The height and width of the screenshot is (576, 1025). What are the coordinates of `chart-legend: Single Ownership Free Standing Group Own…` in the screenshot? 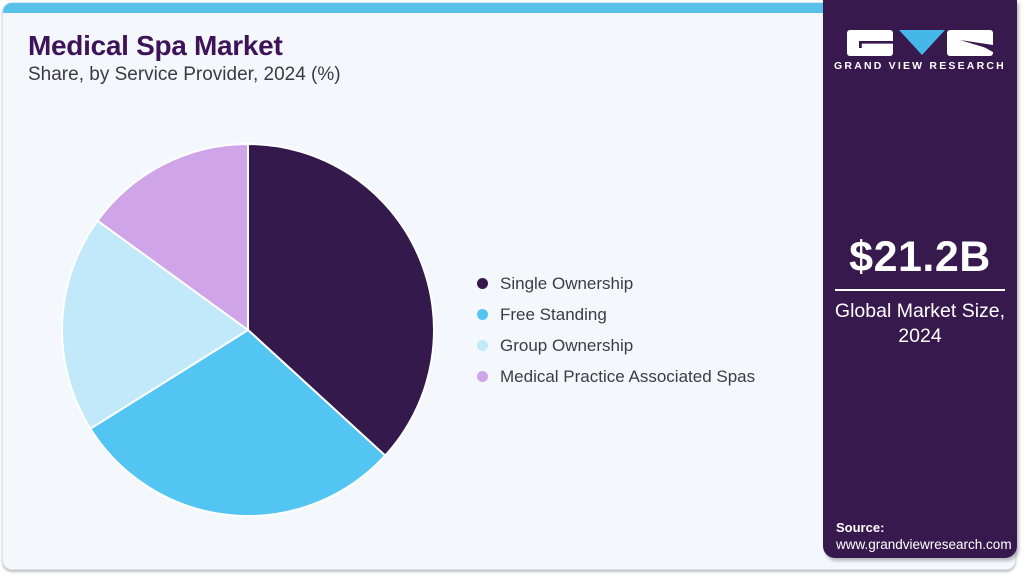 It's located at (616, 335).